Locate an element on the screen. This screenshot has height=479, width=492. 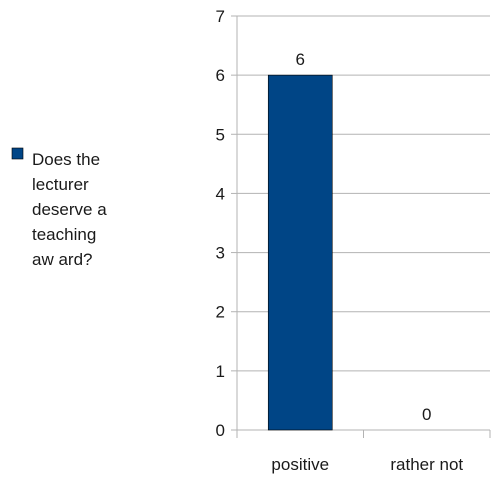
legend-swatch is located at coordinates (17, 153).